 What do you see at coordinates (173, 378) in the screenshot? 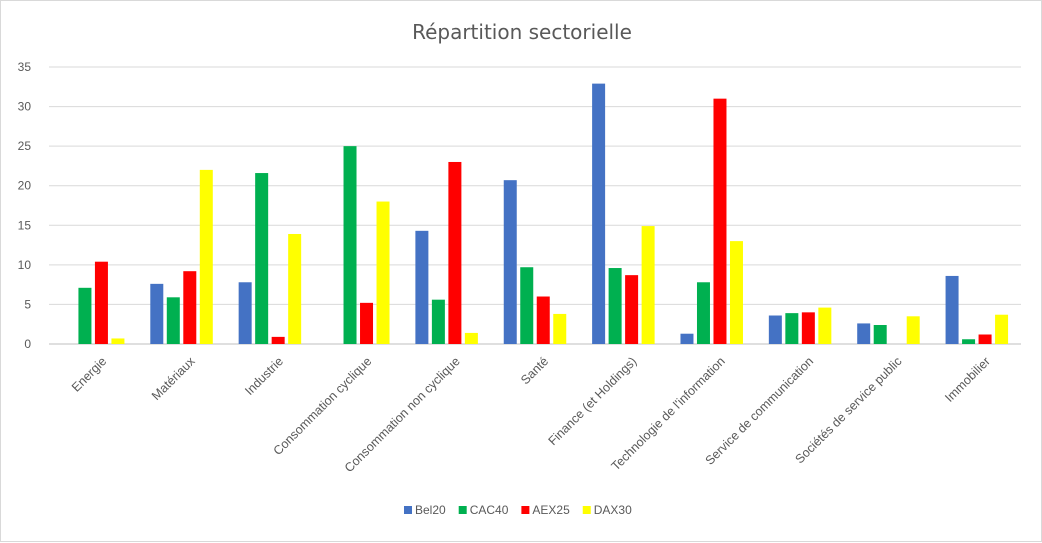
I see `x-category-label: Matériaux` at bounding box center [173, 378].